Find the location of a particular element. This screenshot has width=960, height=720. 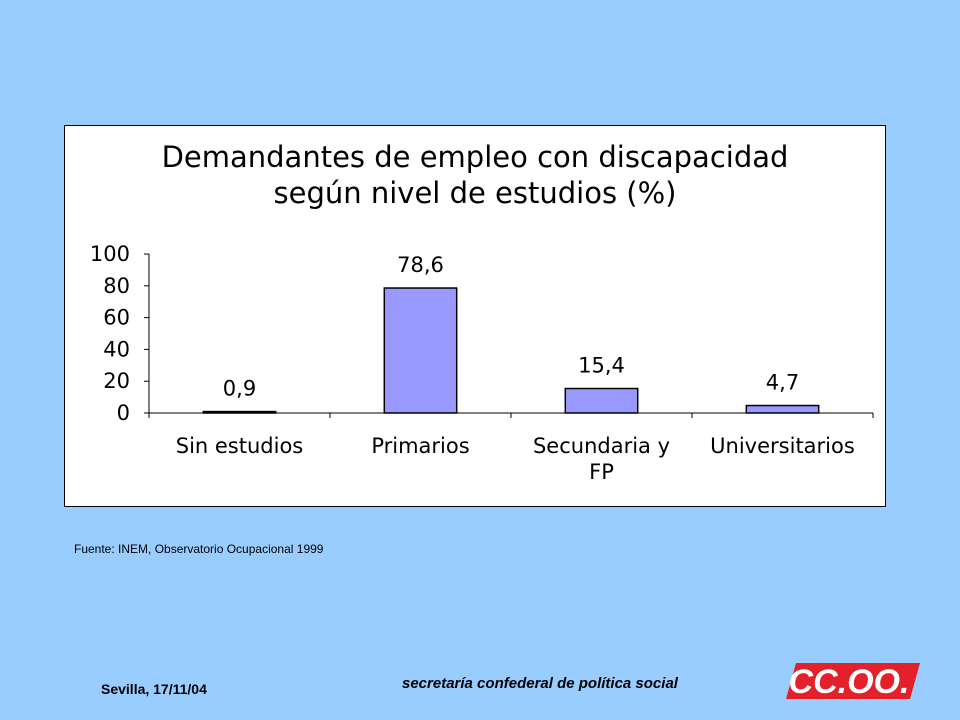

y-tick-label: 0 is located at coordinates (123, 413).